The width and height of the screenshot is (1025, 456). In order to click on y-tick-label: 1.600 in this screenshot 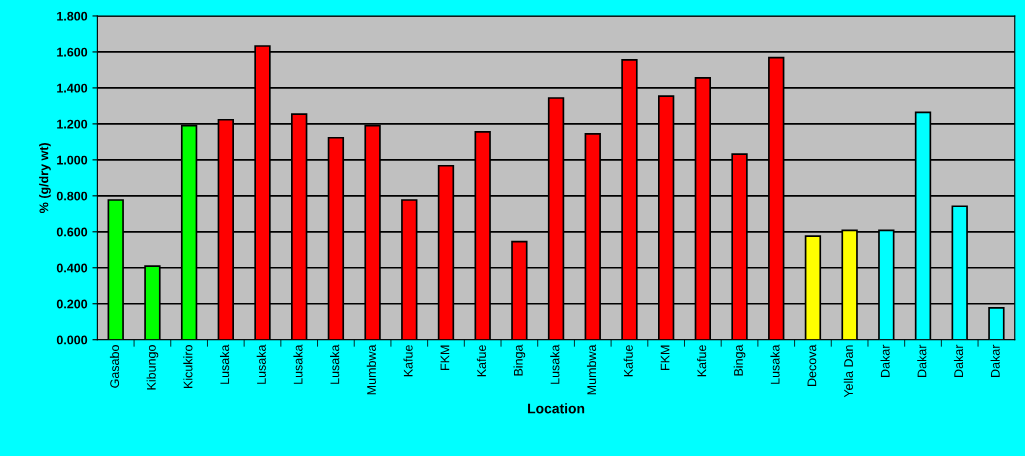, I will do `click(72, 52)`.